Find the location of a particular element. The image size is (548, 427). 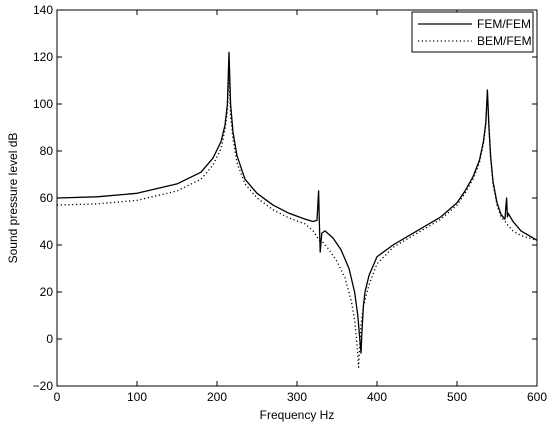

x-tick-label: 100 is located at coordinates (137, 397).